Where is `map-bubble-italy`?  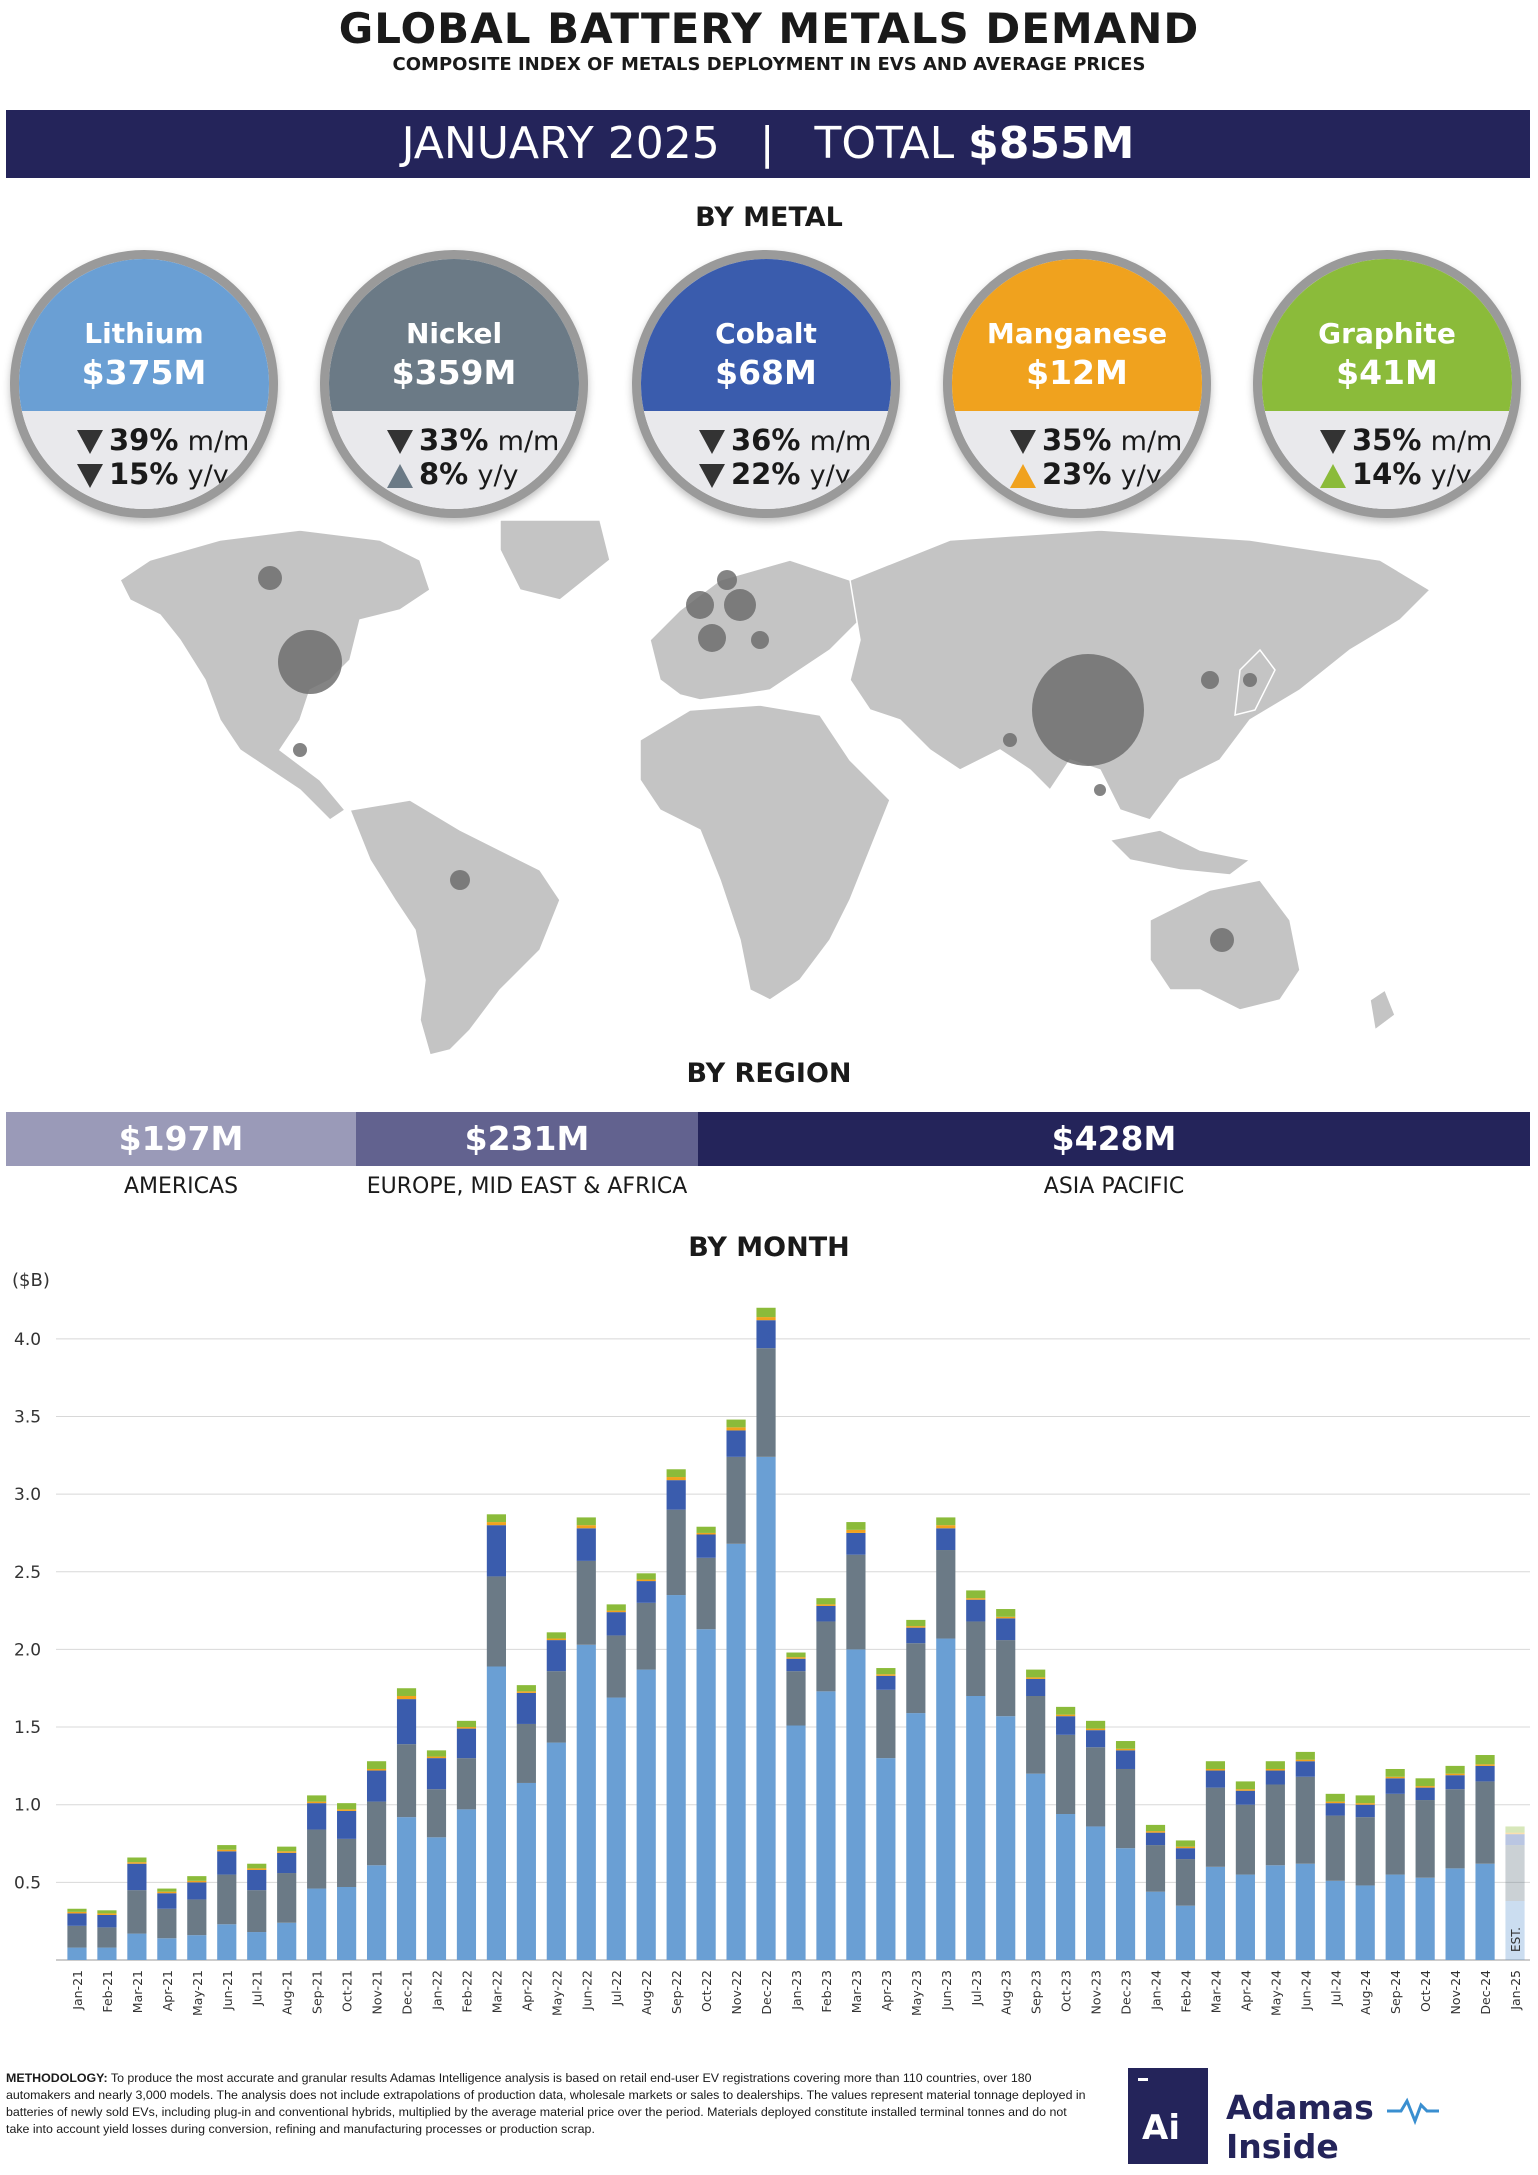 map-bubble-italy is located at coordinates (760, 640).